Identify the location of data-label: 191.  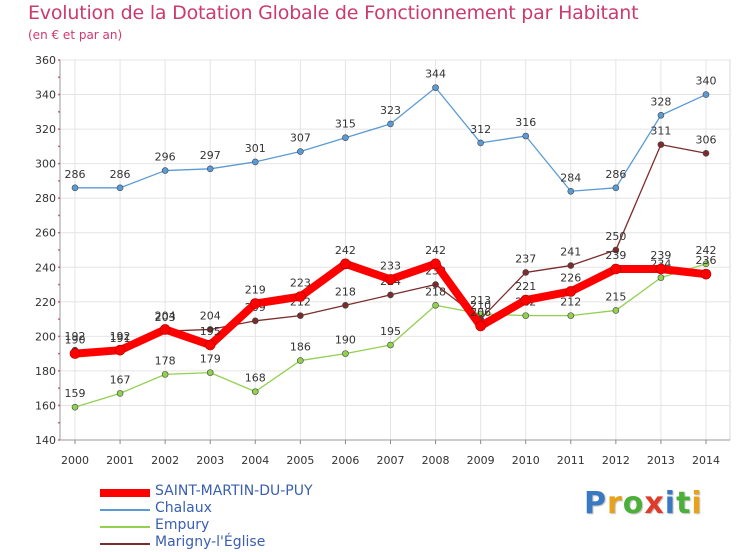
(120, 338).